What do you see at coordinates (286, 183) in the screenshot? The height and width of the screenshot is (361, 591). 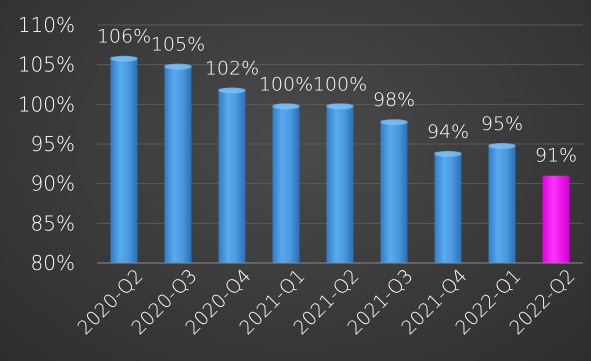 I see `bar-2021-Q1` at bounding box center [286, 183].